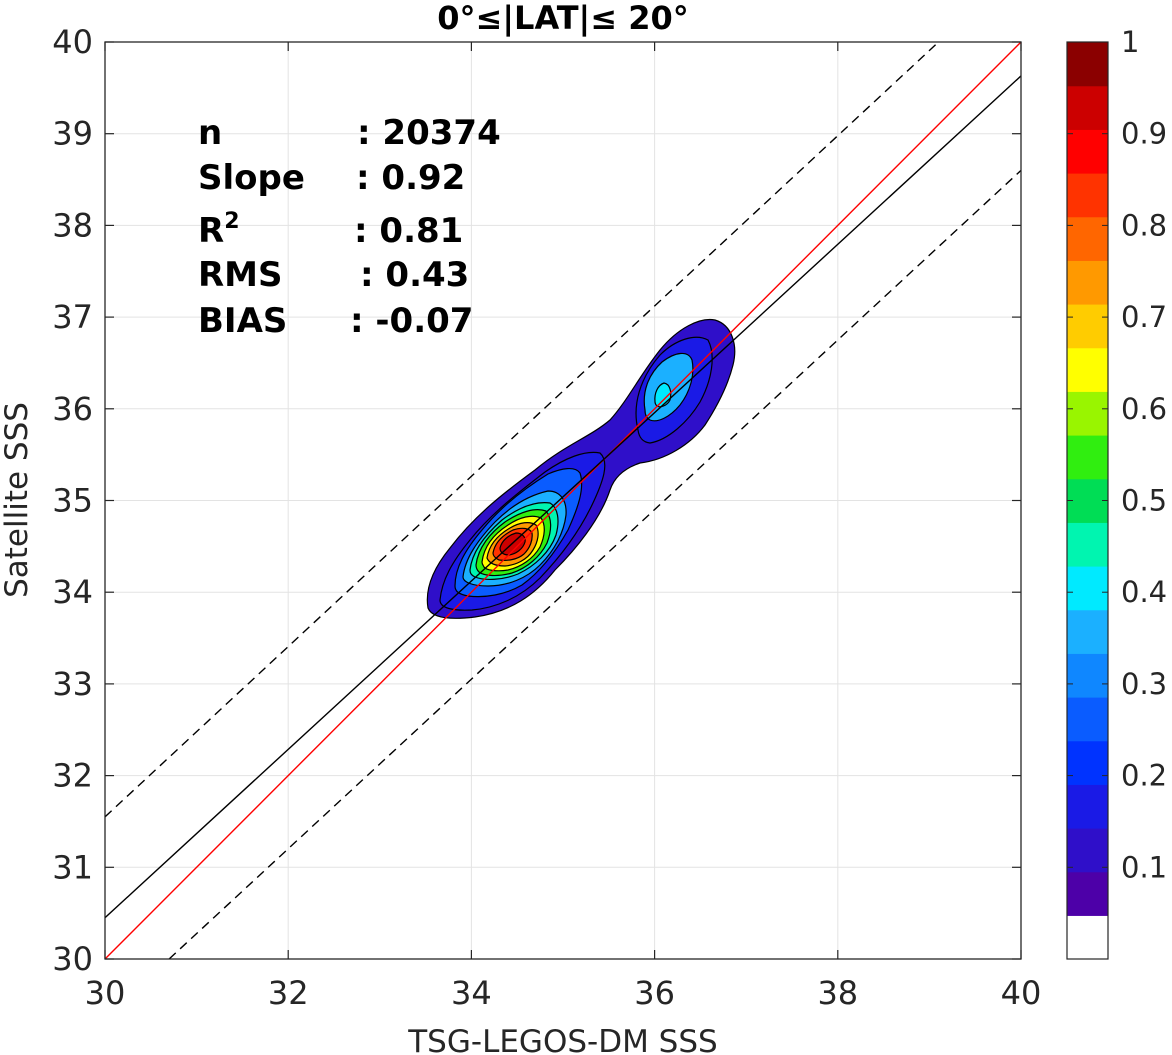  Describe the element at coordinates (1144, 867) in the screenshot. I see `colorbar-tick-label: 0.1` at that location.